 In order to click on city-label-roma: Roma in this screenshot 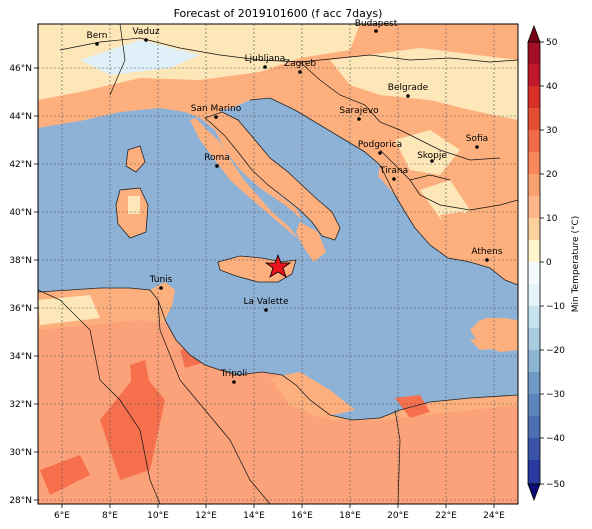, I will do `click(217, 158)`.